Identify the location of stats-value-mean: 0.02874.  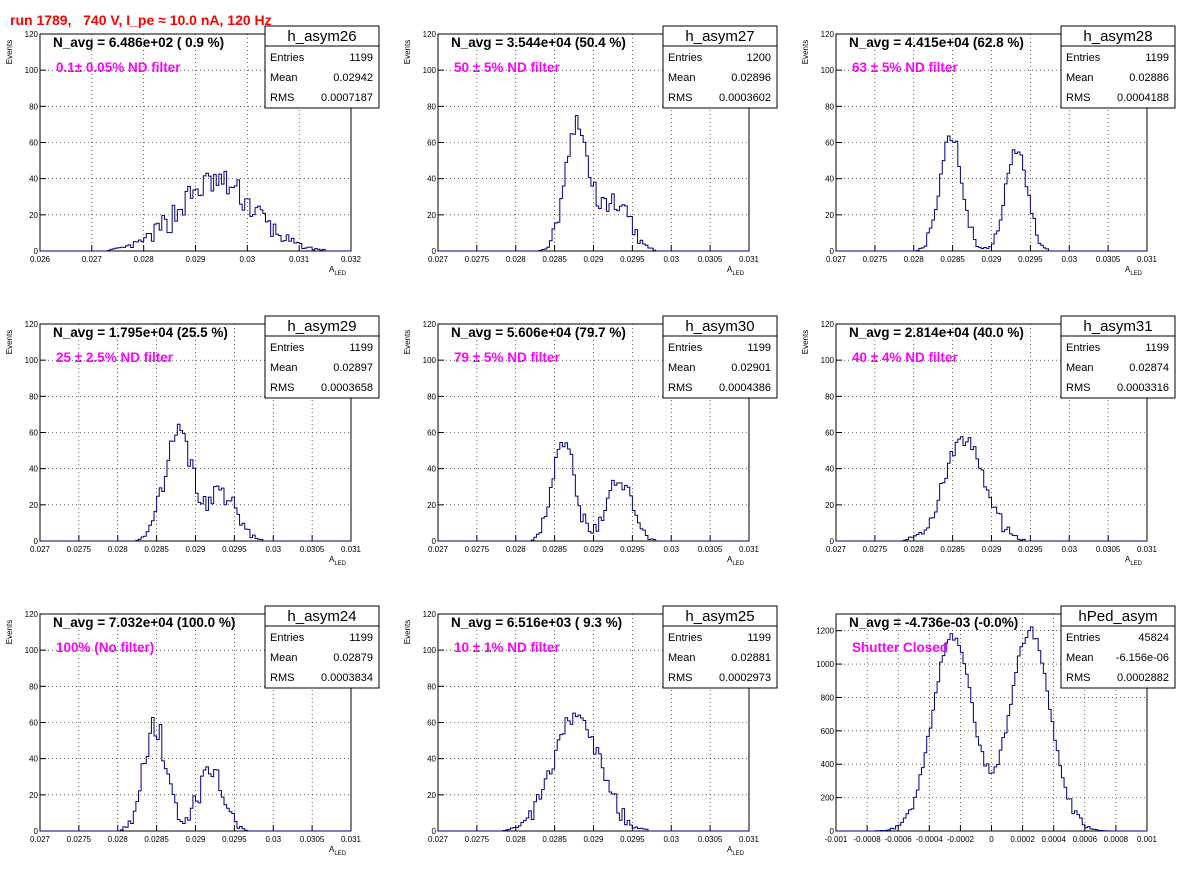
(1149, 368).